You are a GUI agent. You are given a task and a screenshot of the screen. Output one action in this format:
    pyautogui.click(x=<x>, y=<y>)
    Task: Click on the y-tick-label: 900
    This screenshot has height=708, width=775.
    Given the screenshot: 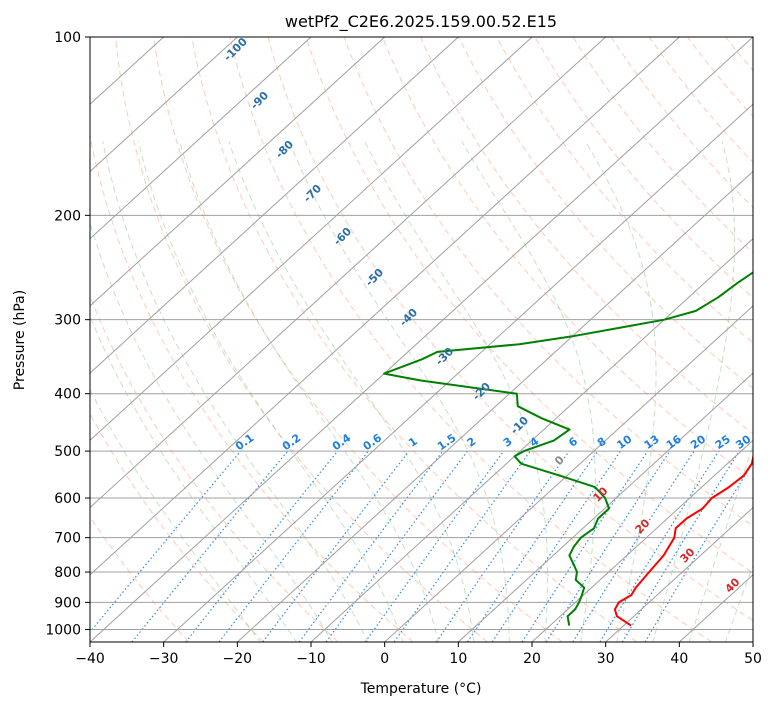 What is the action you would take?
    pyautogui.click(x=67, y=603)
    